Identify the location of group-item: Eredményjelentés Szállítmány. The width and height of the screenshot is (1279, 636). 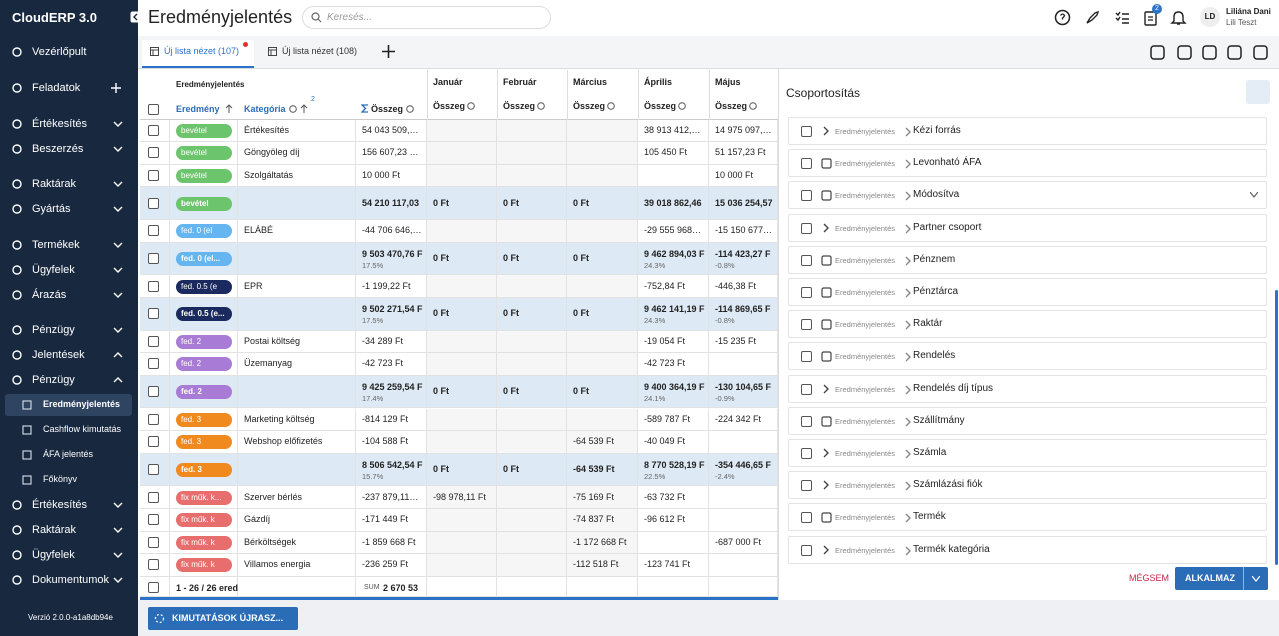
(1027, 420).